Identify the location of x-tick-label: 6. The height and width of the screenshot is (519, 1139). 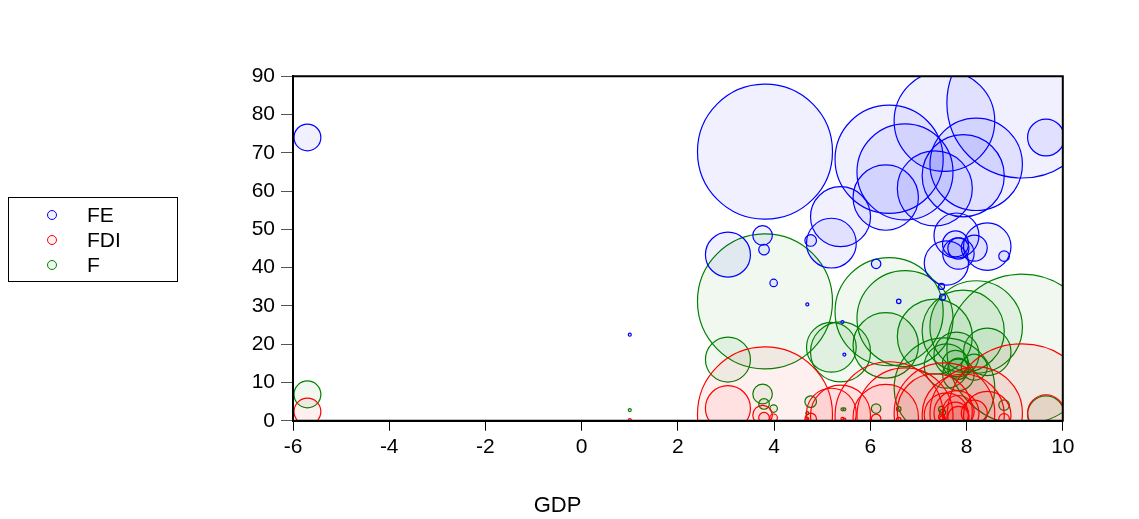
(870, 446).